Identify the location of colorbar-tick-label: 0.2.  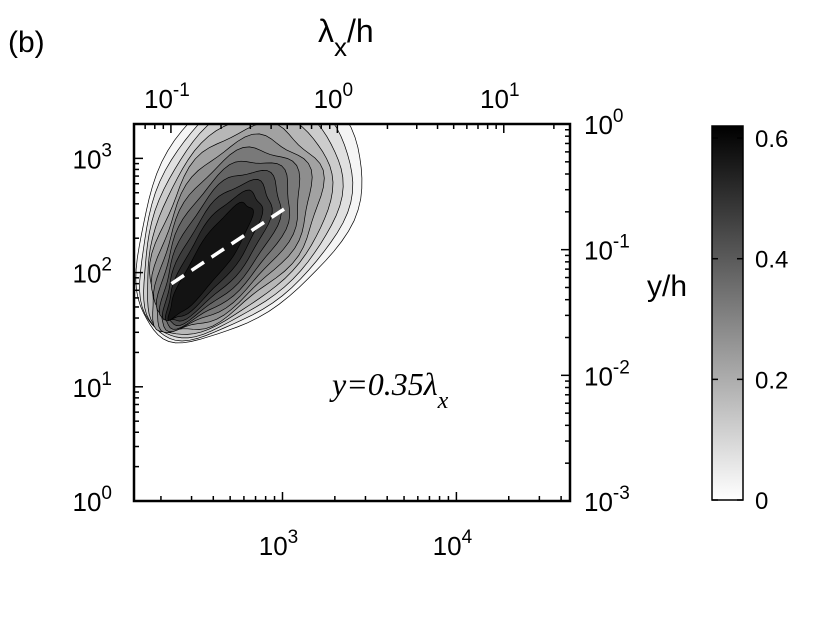
(771, 380).